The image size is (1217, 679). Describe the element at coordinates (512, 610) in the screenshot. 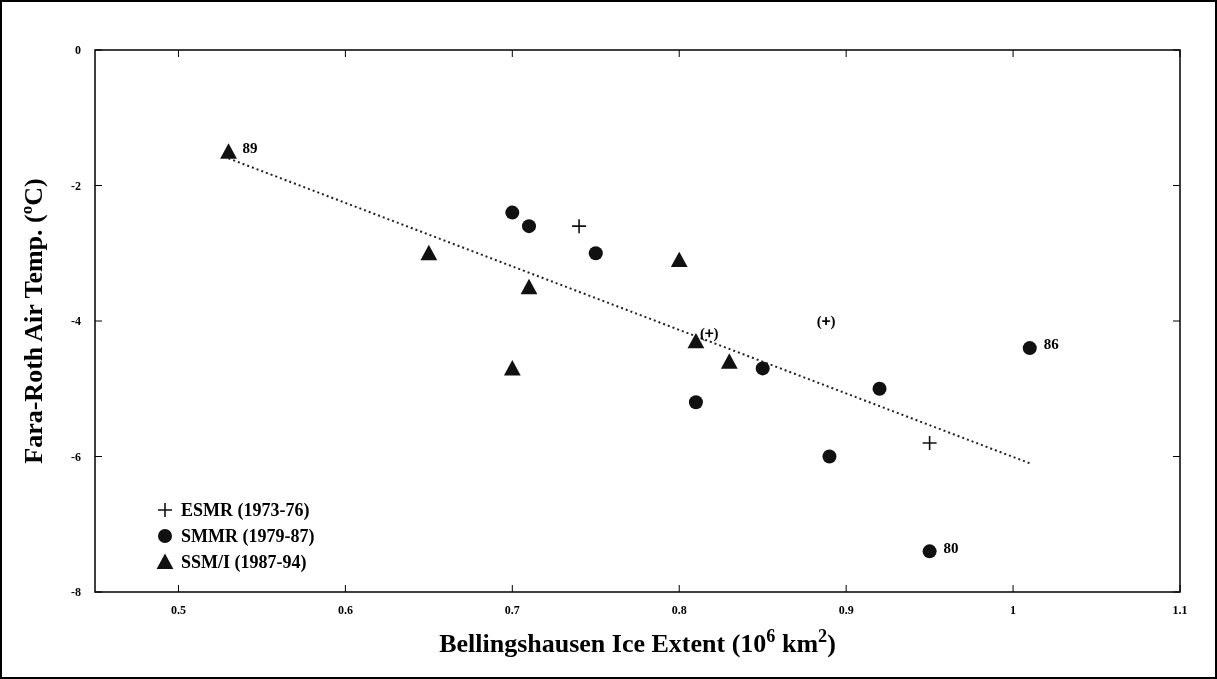

I see `x-tick-label: 0.7` at that location.